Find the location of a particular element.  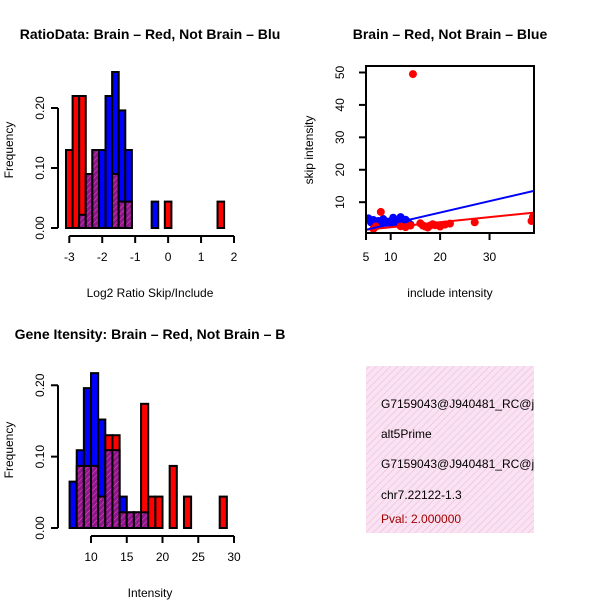

intensity-y-tick-label: 0.20 is located at coordinates (40, 385).